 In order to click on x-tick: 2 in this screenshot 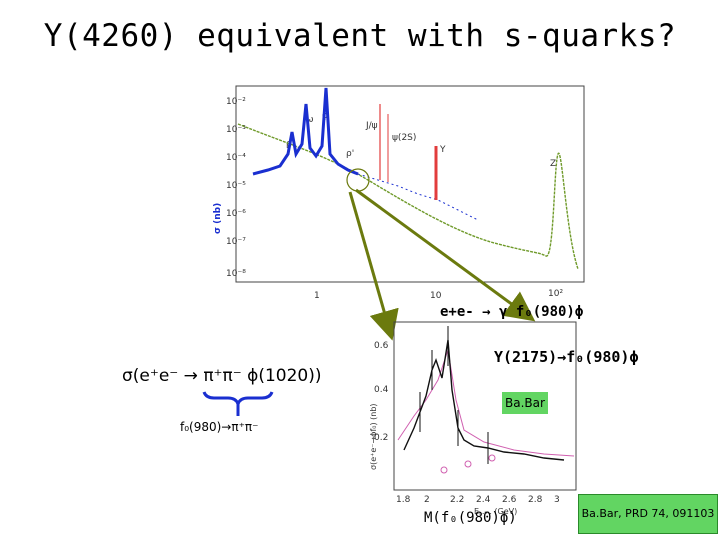, I will do `click(427, 500)`.